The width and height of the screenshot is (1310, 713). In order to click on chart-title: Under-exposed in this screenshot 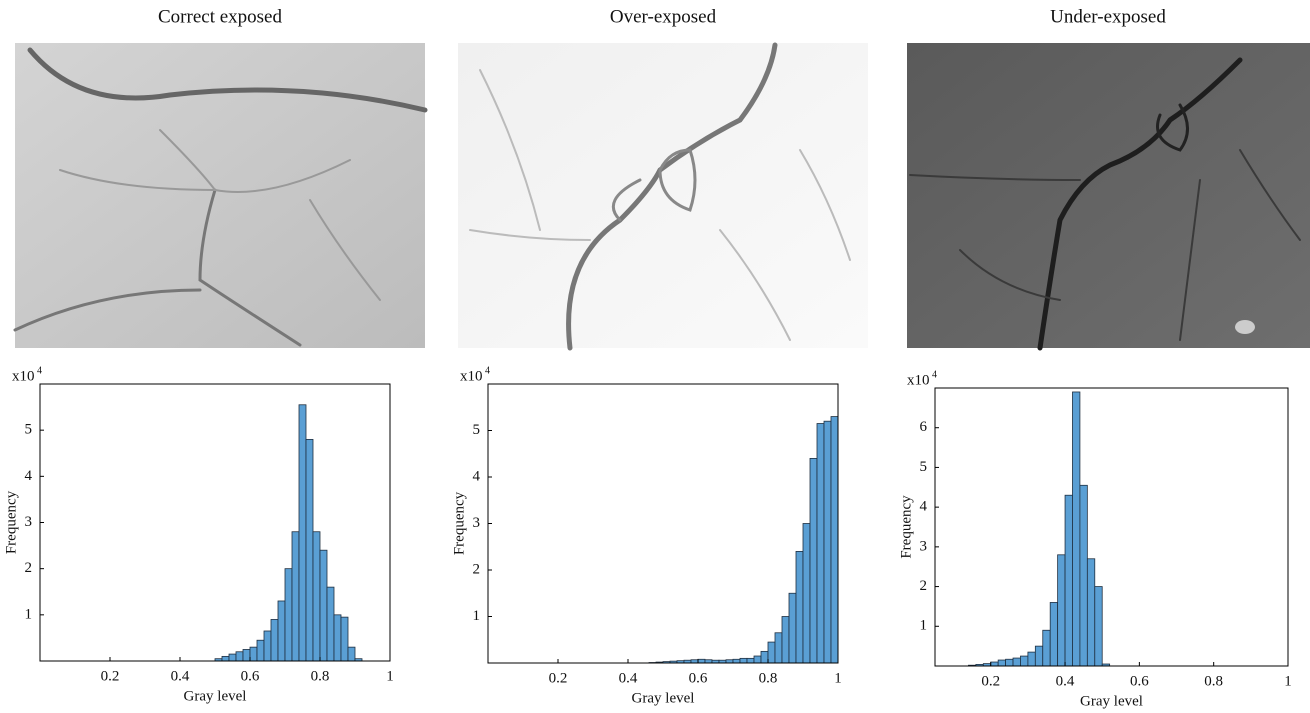, I will do `click(1108, 16)`.